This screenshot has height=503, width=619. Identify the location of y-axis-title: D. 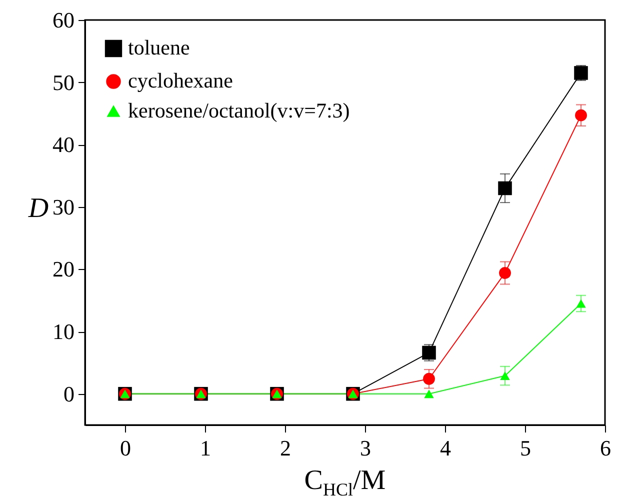
(38, 208).